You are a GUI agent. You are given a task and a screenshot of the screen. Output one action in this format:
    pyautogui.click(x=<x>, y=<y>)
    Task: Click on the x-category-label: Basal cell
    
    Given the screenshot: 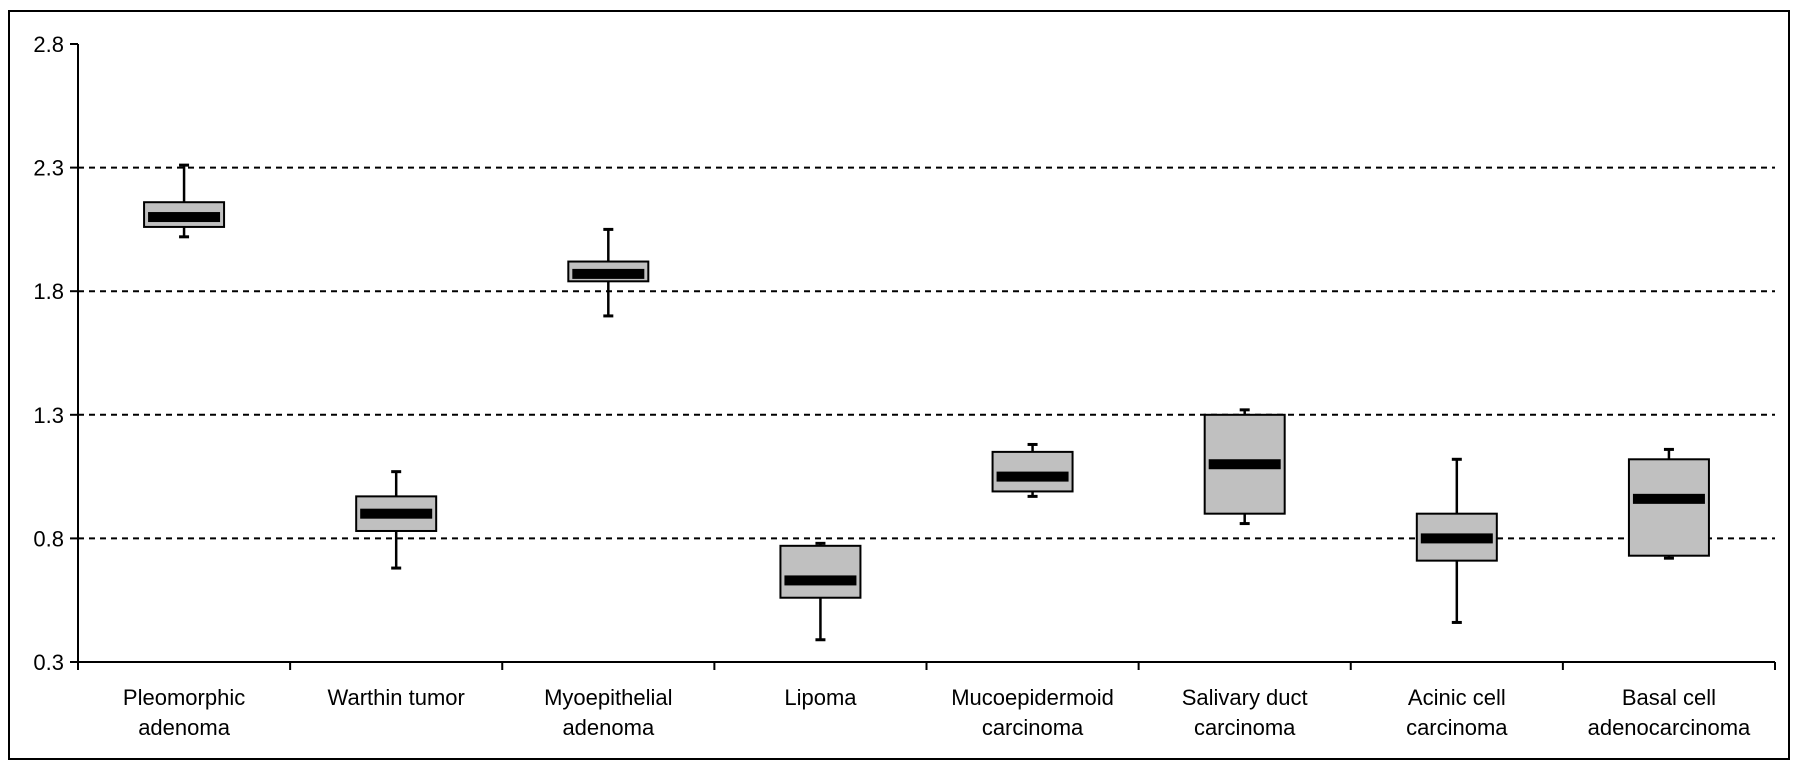 What is the action you would take?
    pyautogui.click(x=1669, y=697)
    